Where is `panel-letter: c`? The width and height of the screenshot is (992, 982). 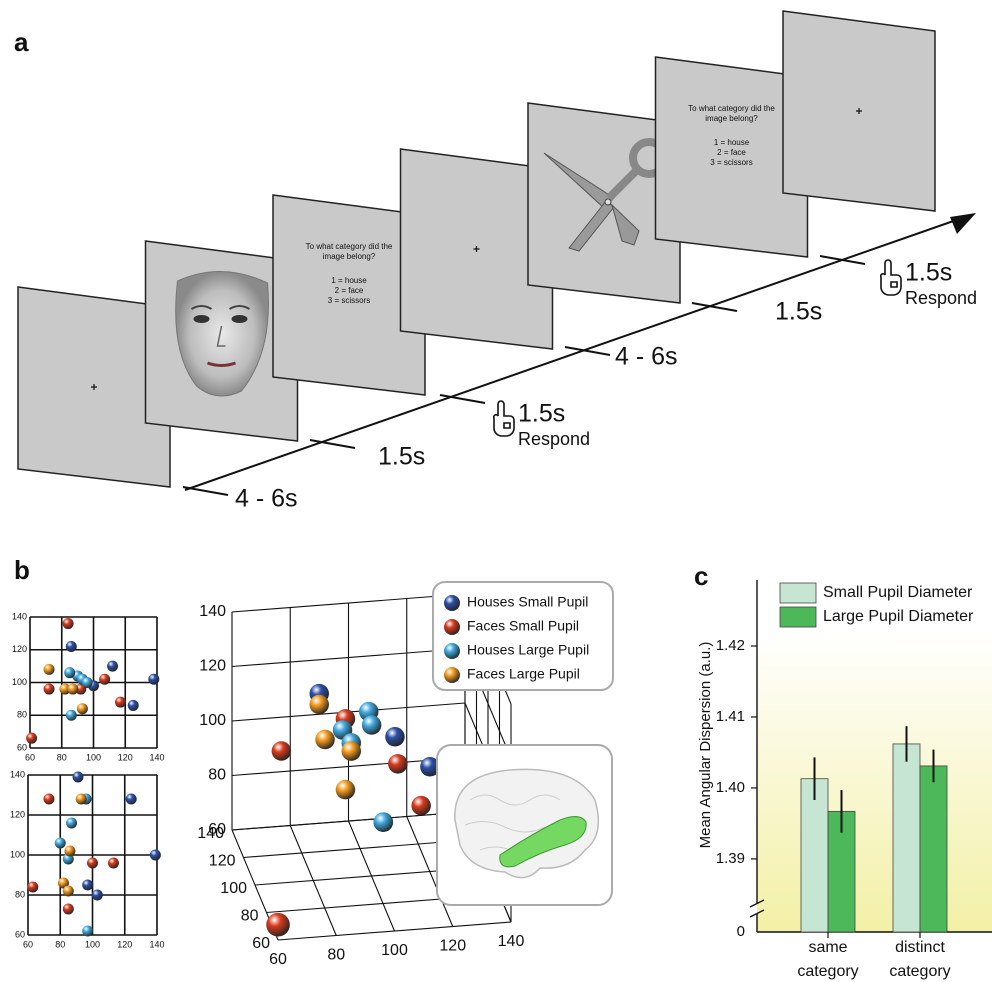
panel-letter: c is located at coordinates (701, 576).